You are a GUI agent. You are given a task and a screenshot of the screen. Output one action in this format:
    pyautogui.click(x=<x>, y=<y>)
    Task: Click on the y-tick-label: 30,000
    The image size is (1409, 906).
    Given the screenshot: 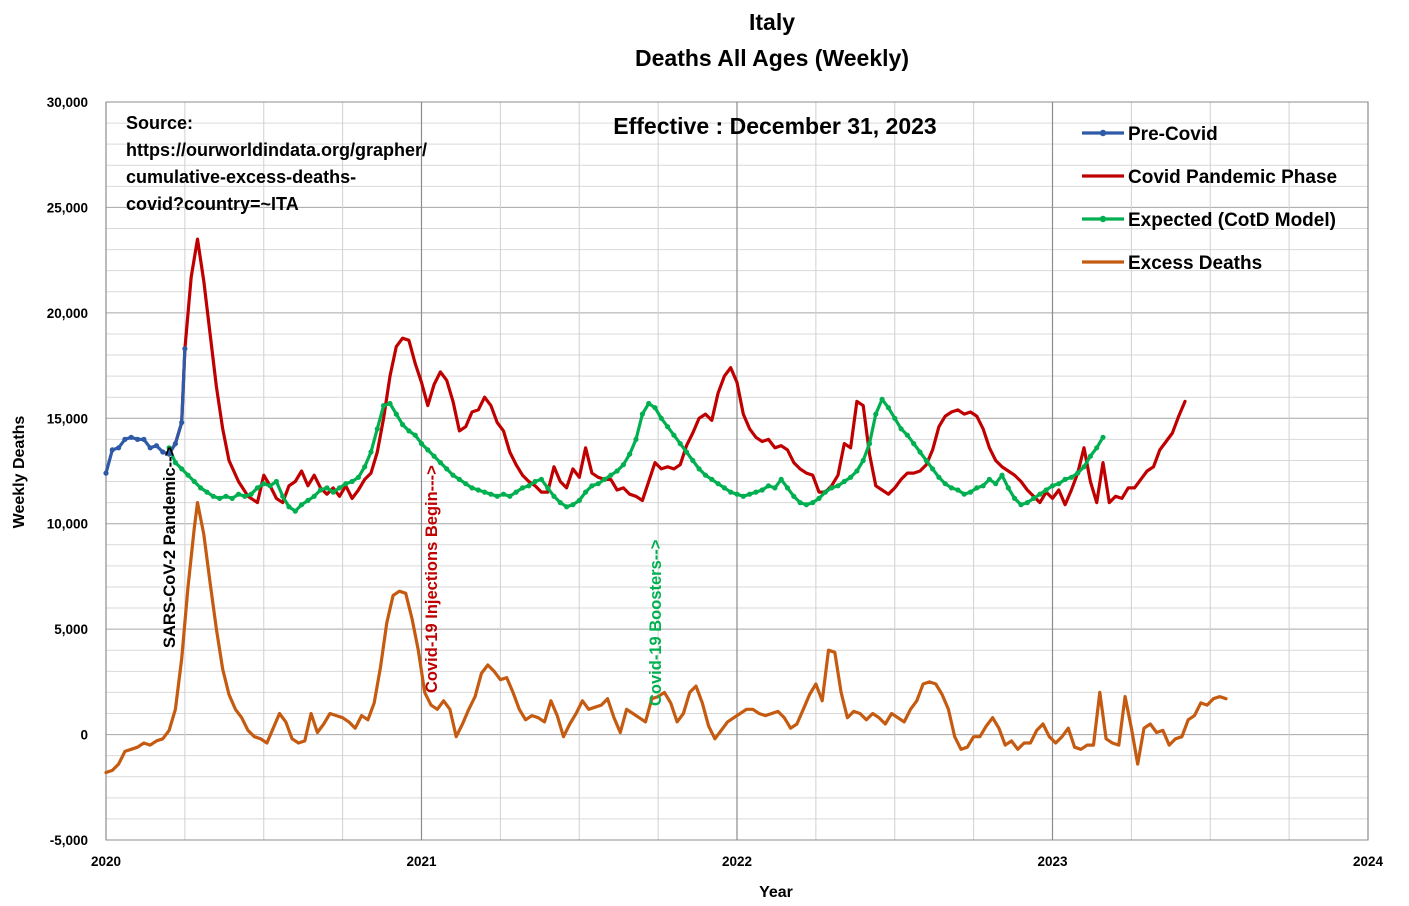 What is the action you would take?
    pyautogui.click(x=67, y=102)
    